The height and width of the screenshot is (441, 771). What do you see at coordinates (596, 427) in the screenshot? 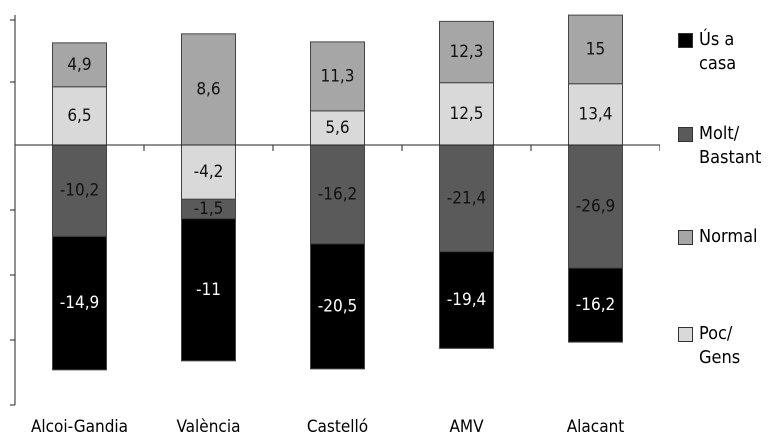
I see `x-tick-label: Alacant` at bounding box center [596, 427].